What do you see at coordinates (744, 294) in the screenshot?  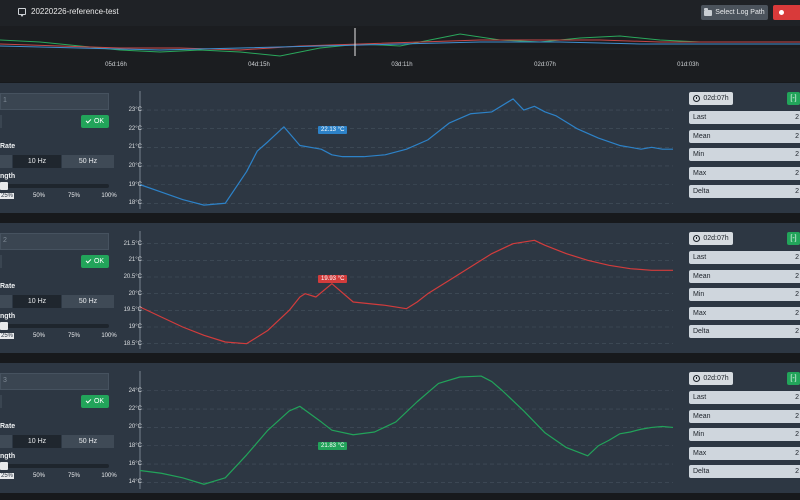 I see `stat-row-min: Min 2` at bounding box center [744, 294].